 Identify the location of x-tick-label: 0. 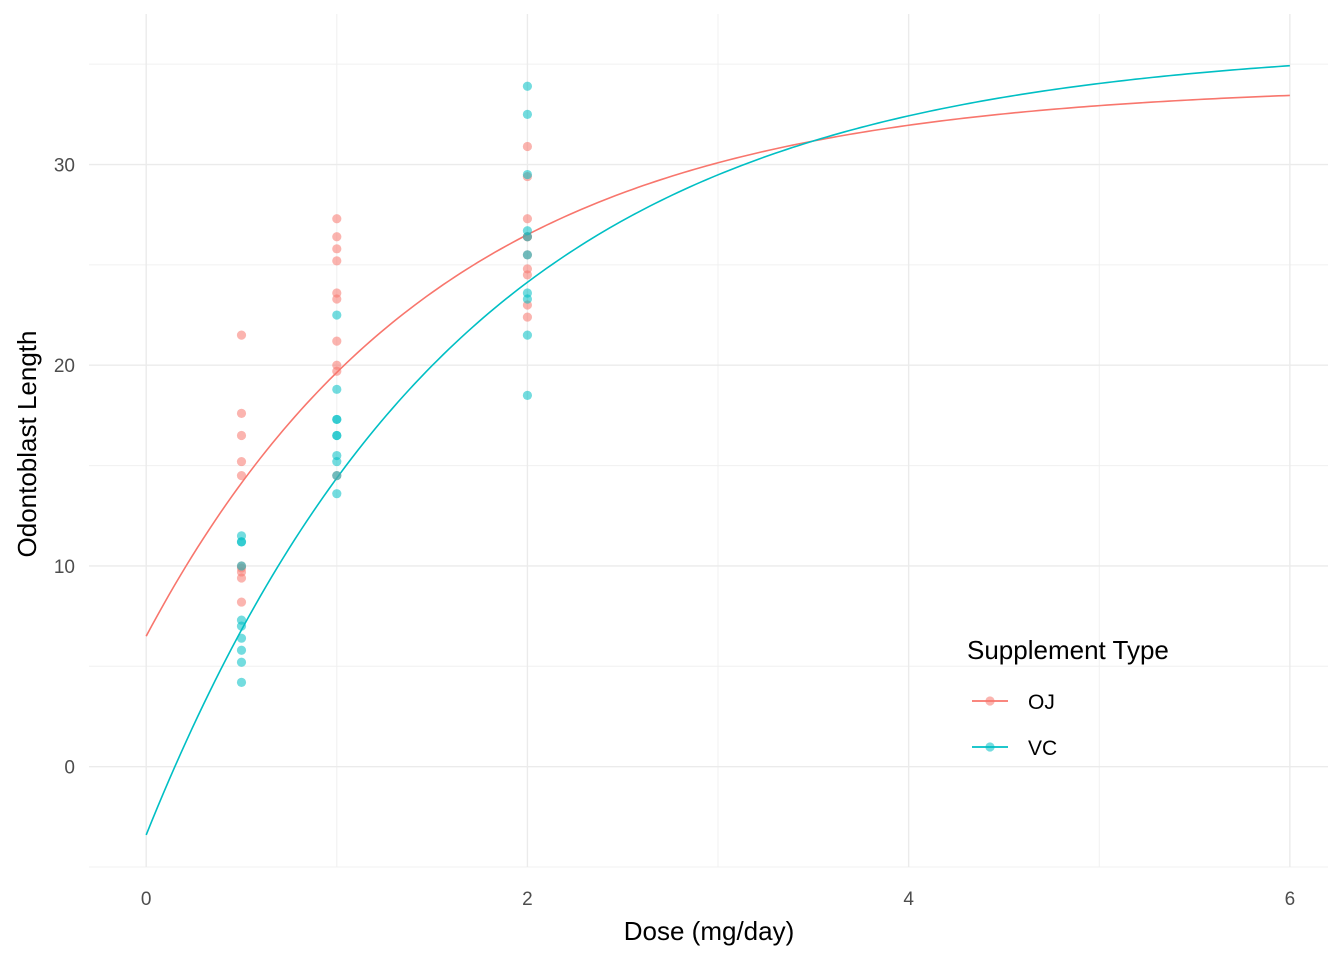
(146, 899).